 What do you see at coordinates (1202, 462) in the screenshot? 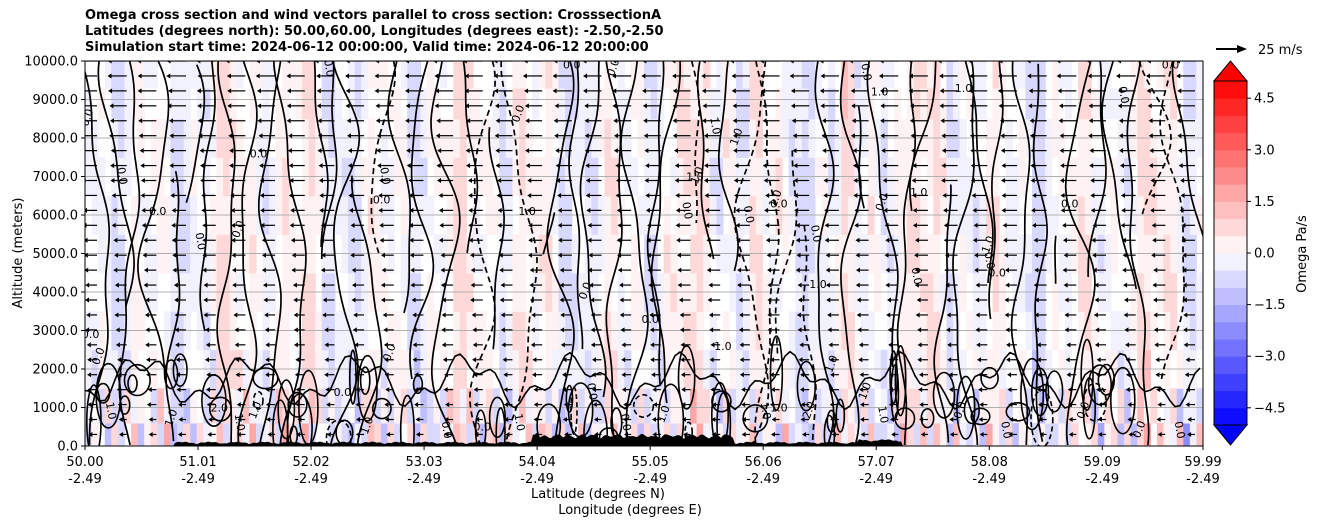
I see `x-tick-label-latitude: 59.99` at bounding box center [1202, 462].